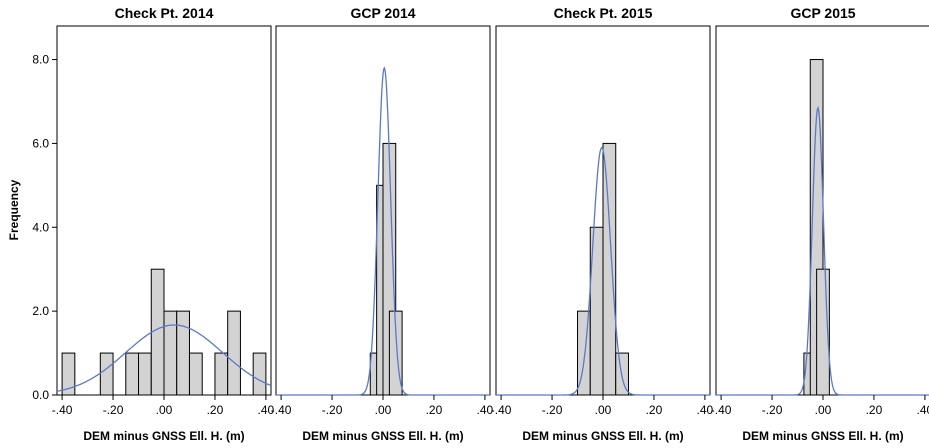 Image resolution: width=929 pixels, height=448 pixels. What do you see at coordinates (603, 13) in the screenshot?
I see `panel-title: Check Pt. 2015` at bounding box center [603, 13].